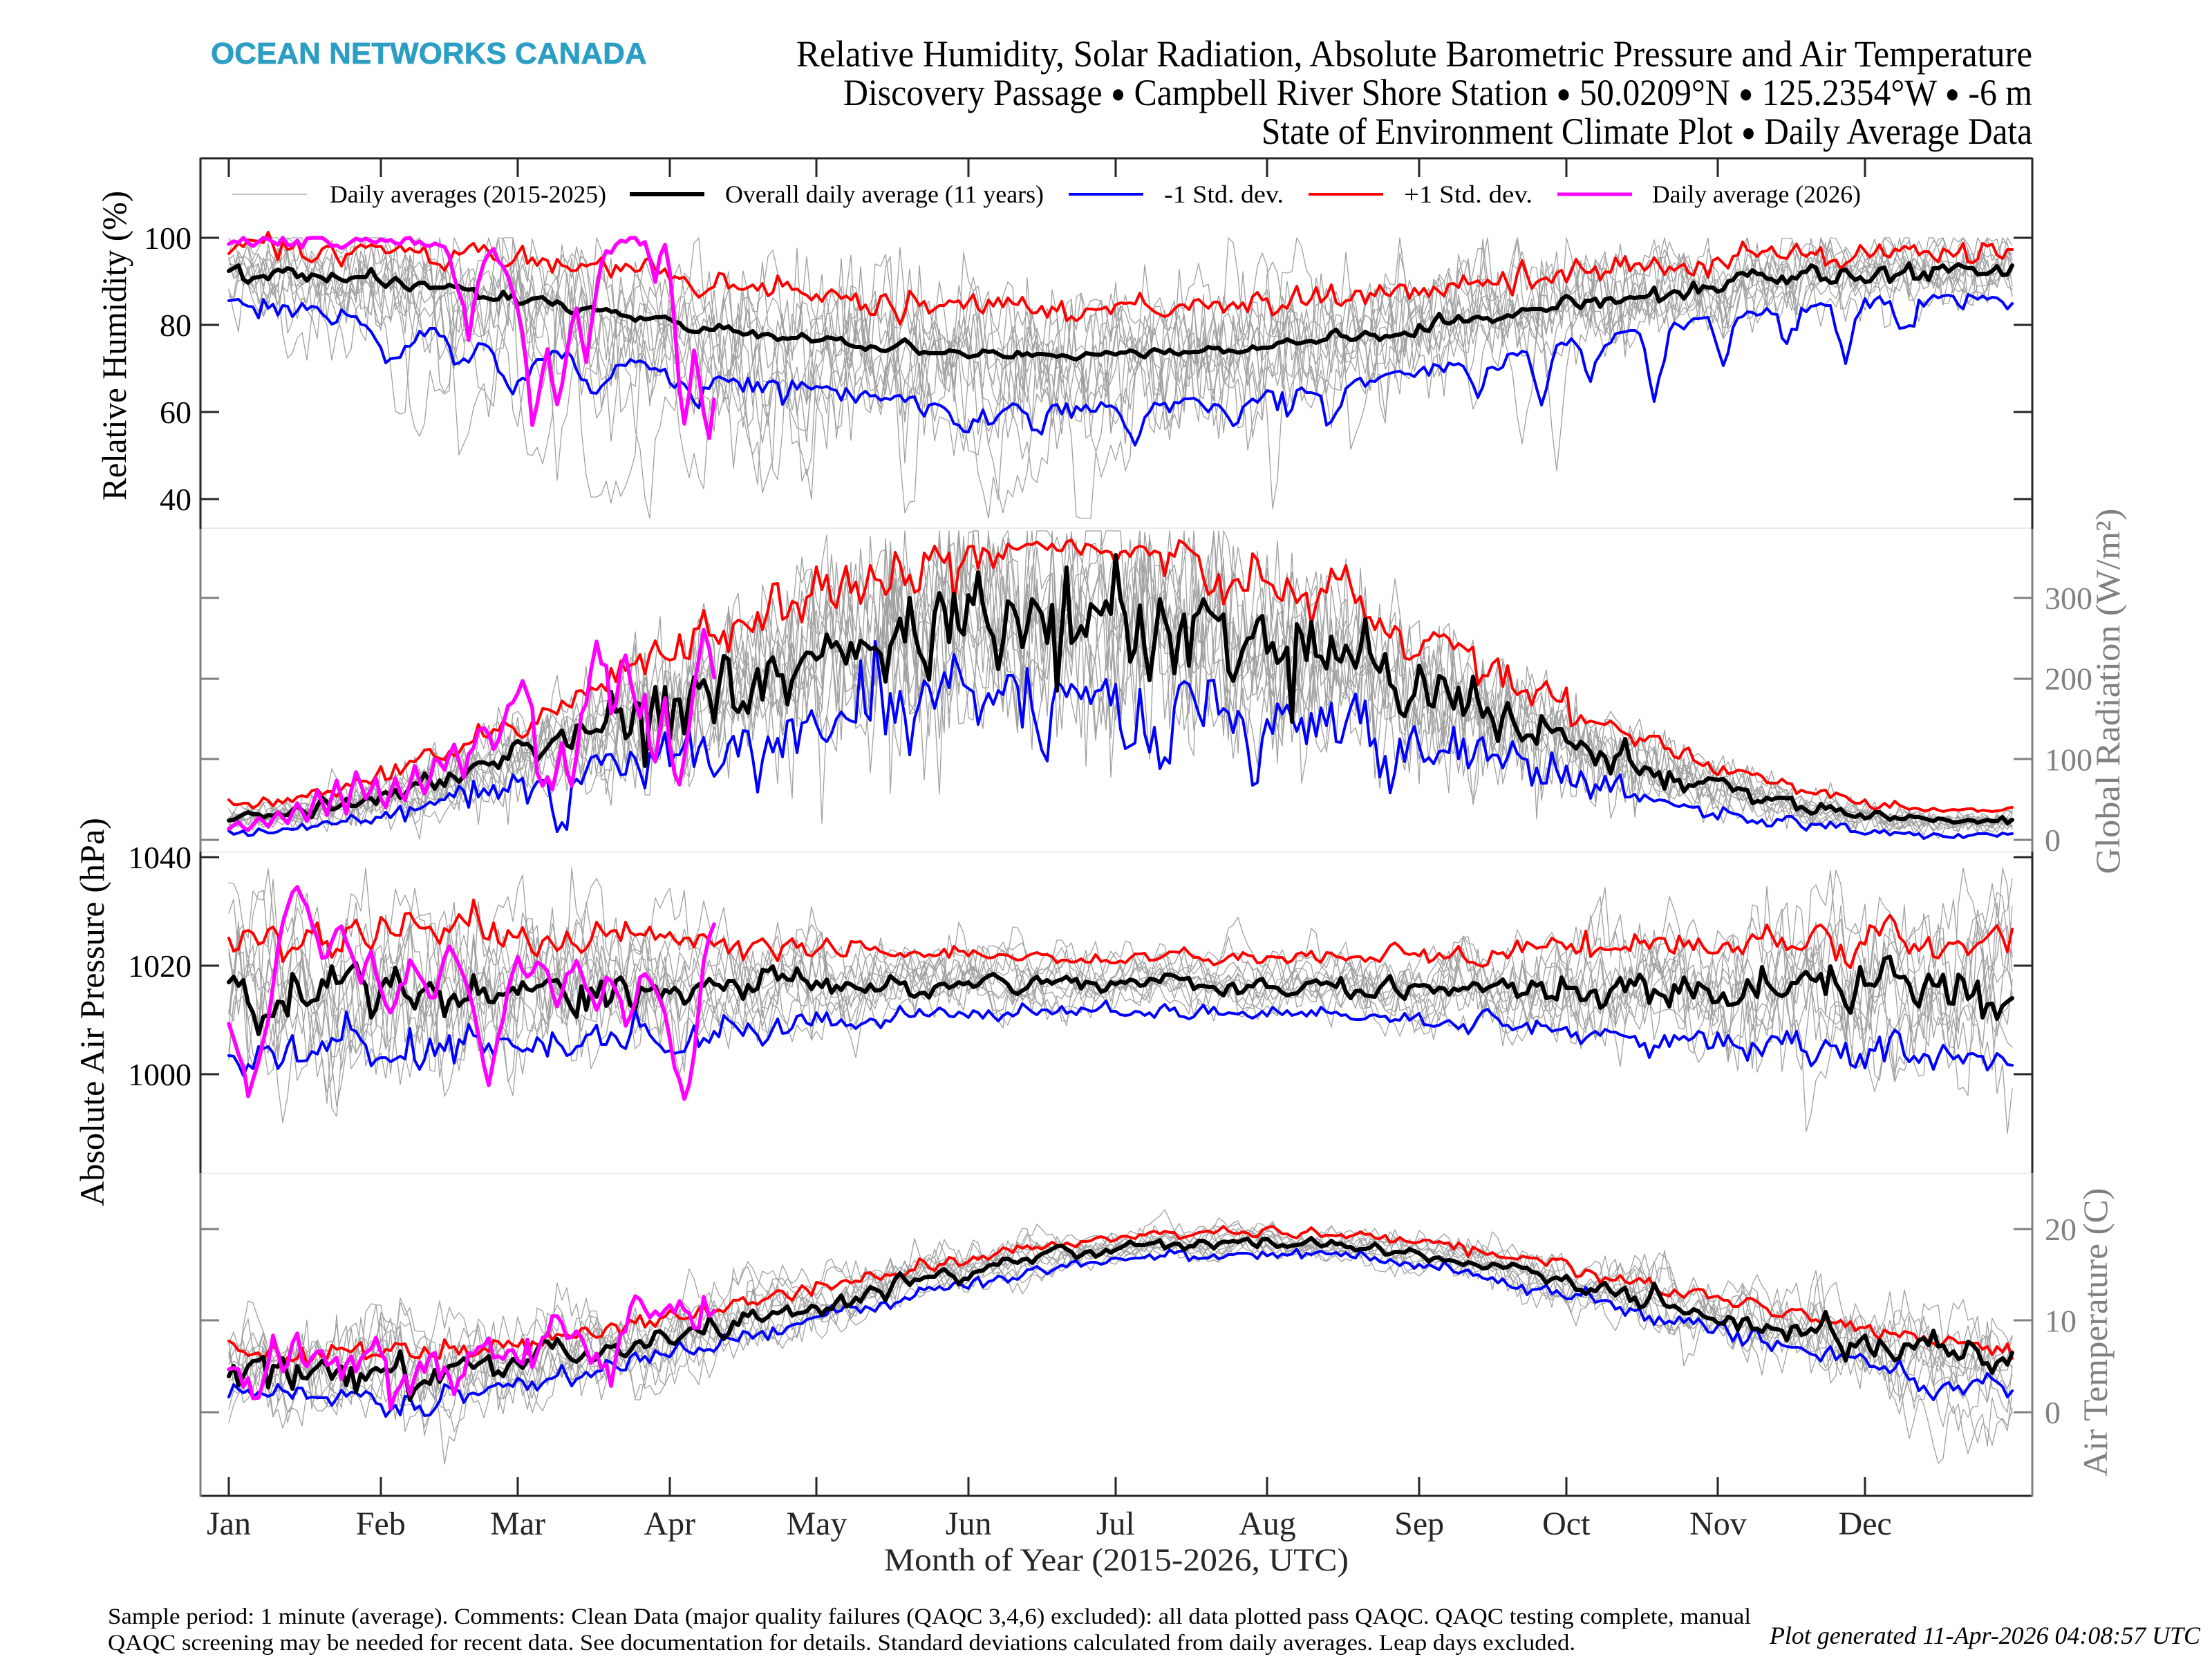 This screenshot has width=2212, height=1659. Describe the element at coordinates (2061, 1229) in the screenshot. I see `svg-text: 20` at that location.